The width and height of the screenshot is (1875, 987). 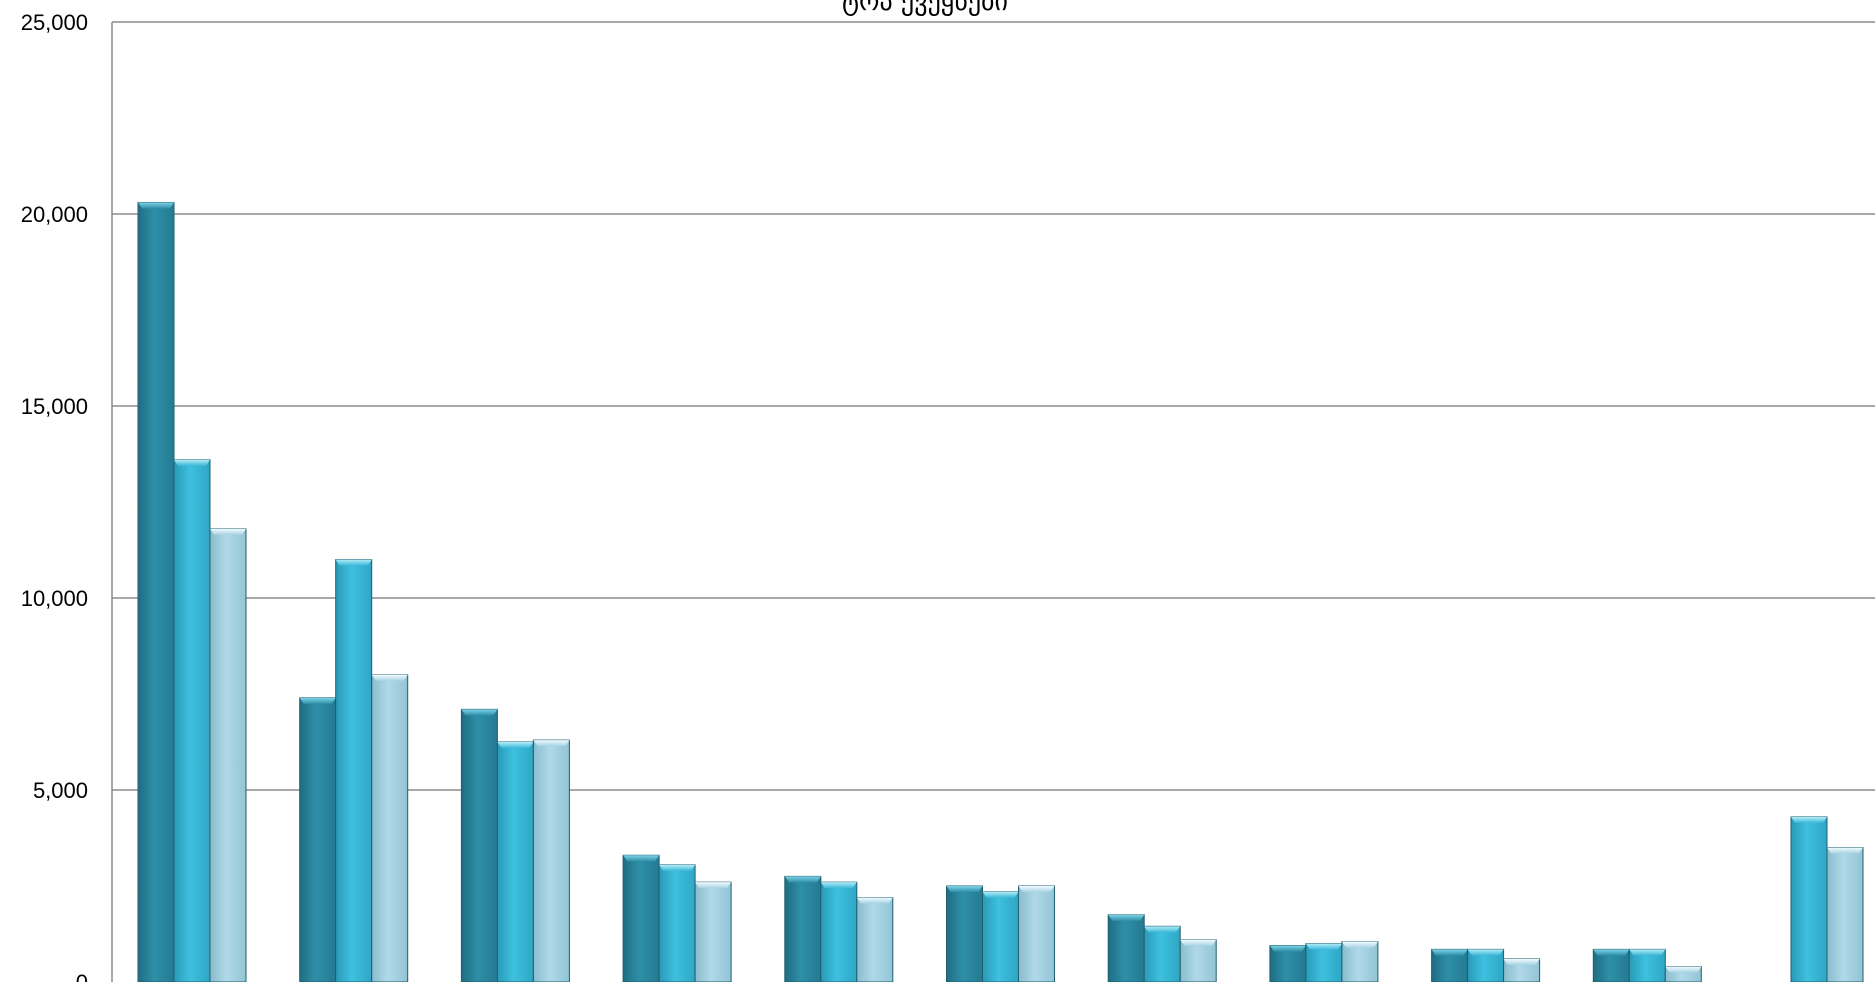 I want to click on y-tick-label: 10,000, so click(x=54, y=598).